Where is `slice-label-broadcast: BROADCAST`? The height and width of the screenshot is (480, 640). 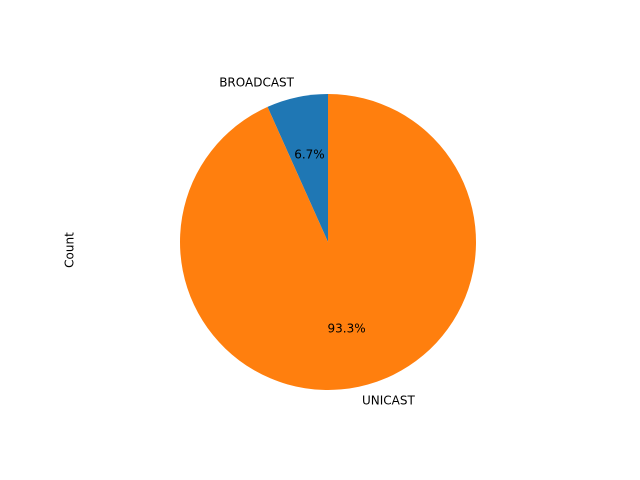
slice-label-broadcast: BROADCAST is located at coordinates (256, 82).